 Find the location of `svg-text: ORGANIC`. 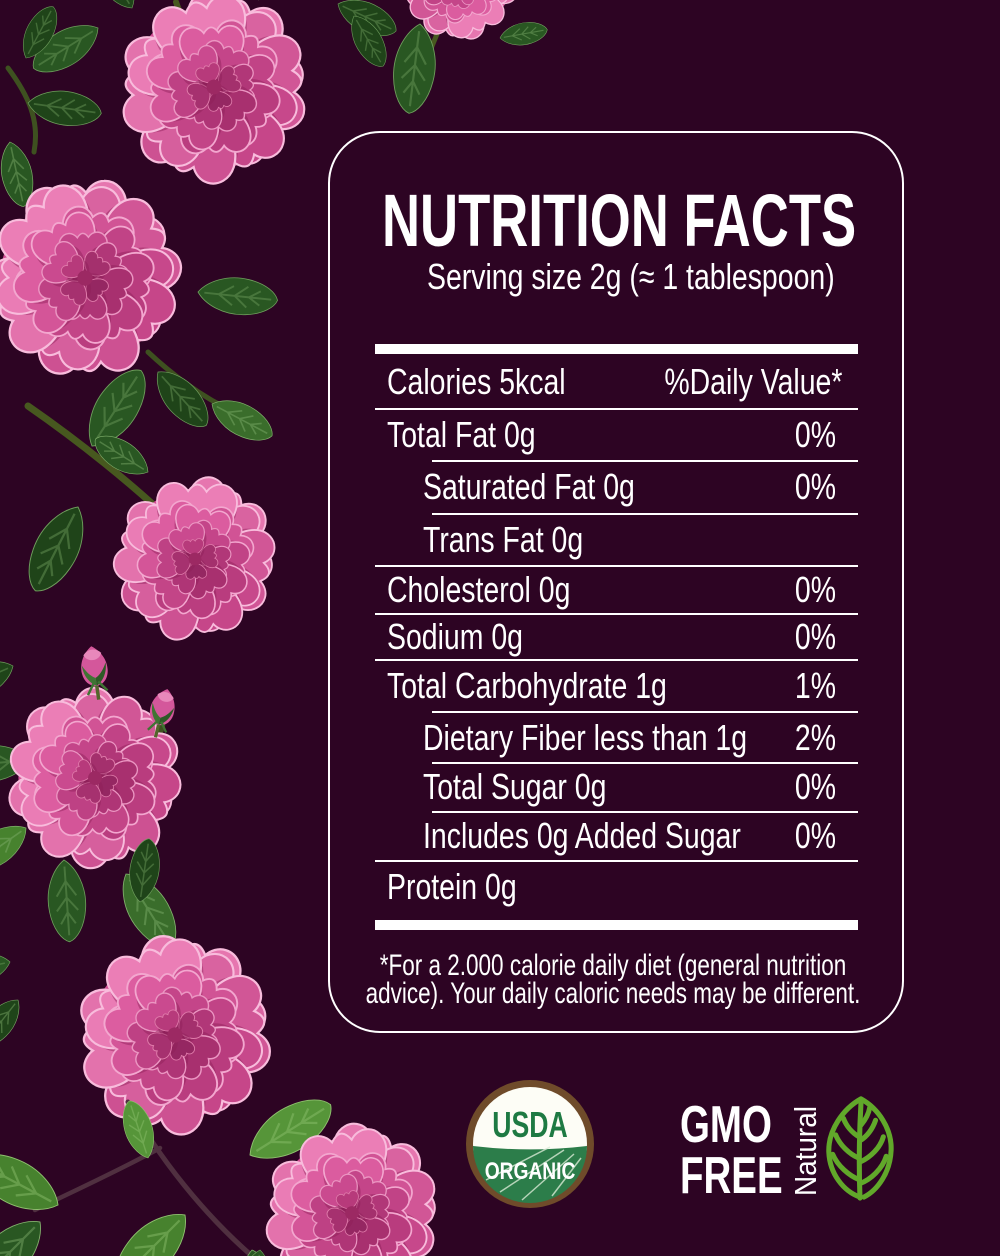

svg-text: ORGANIC is located at coordinates (530, 1171).